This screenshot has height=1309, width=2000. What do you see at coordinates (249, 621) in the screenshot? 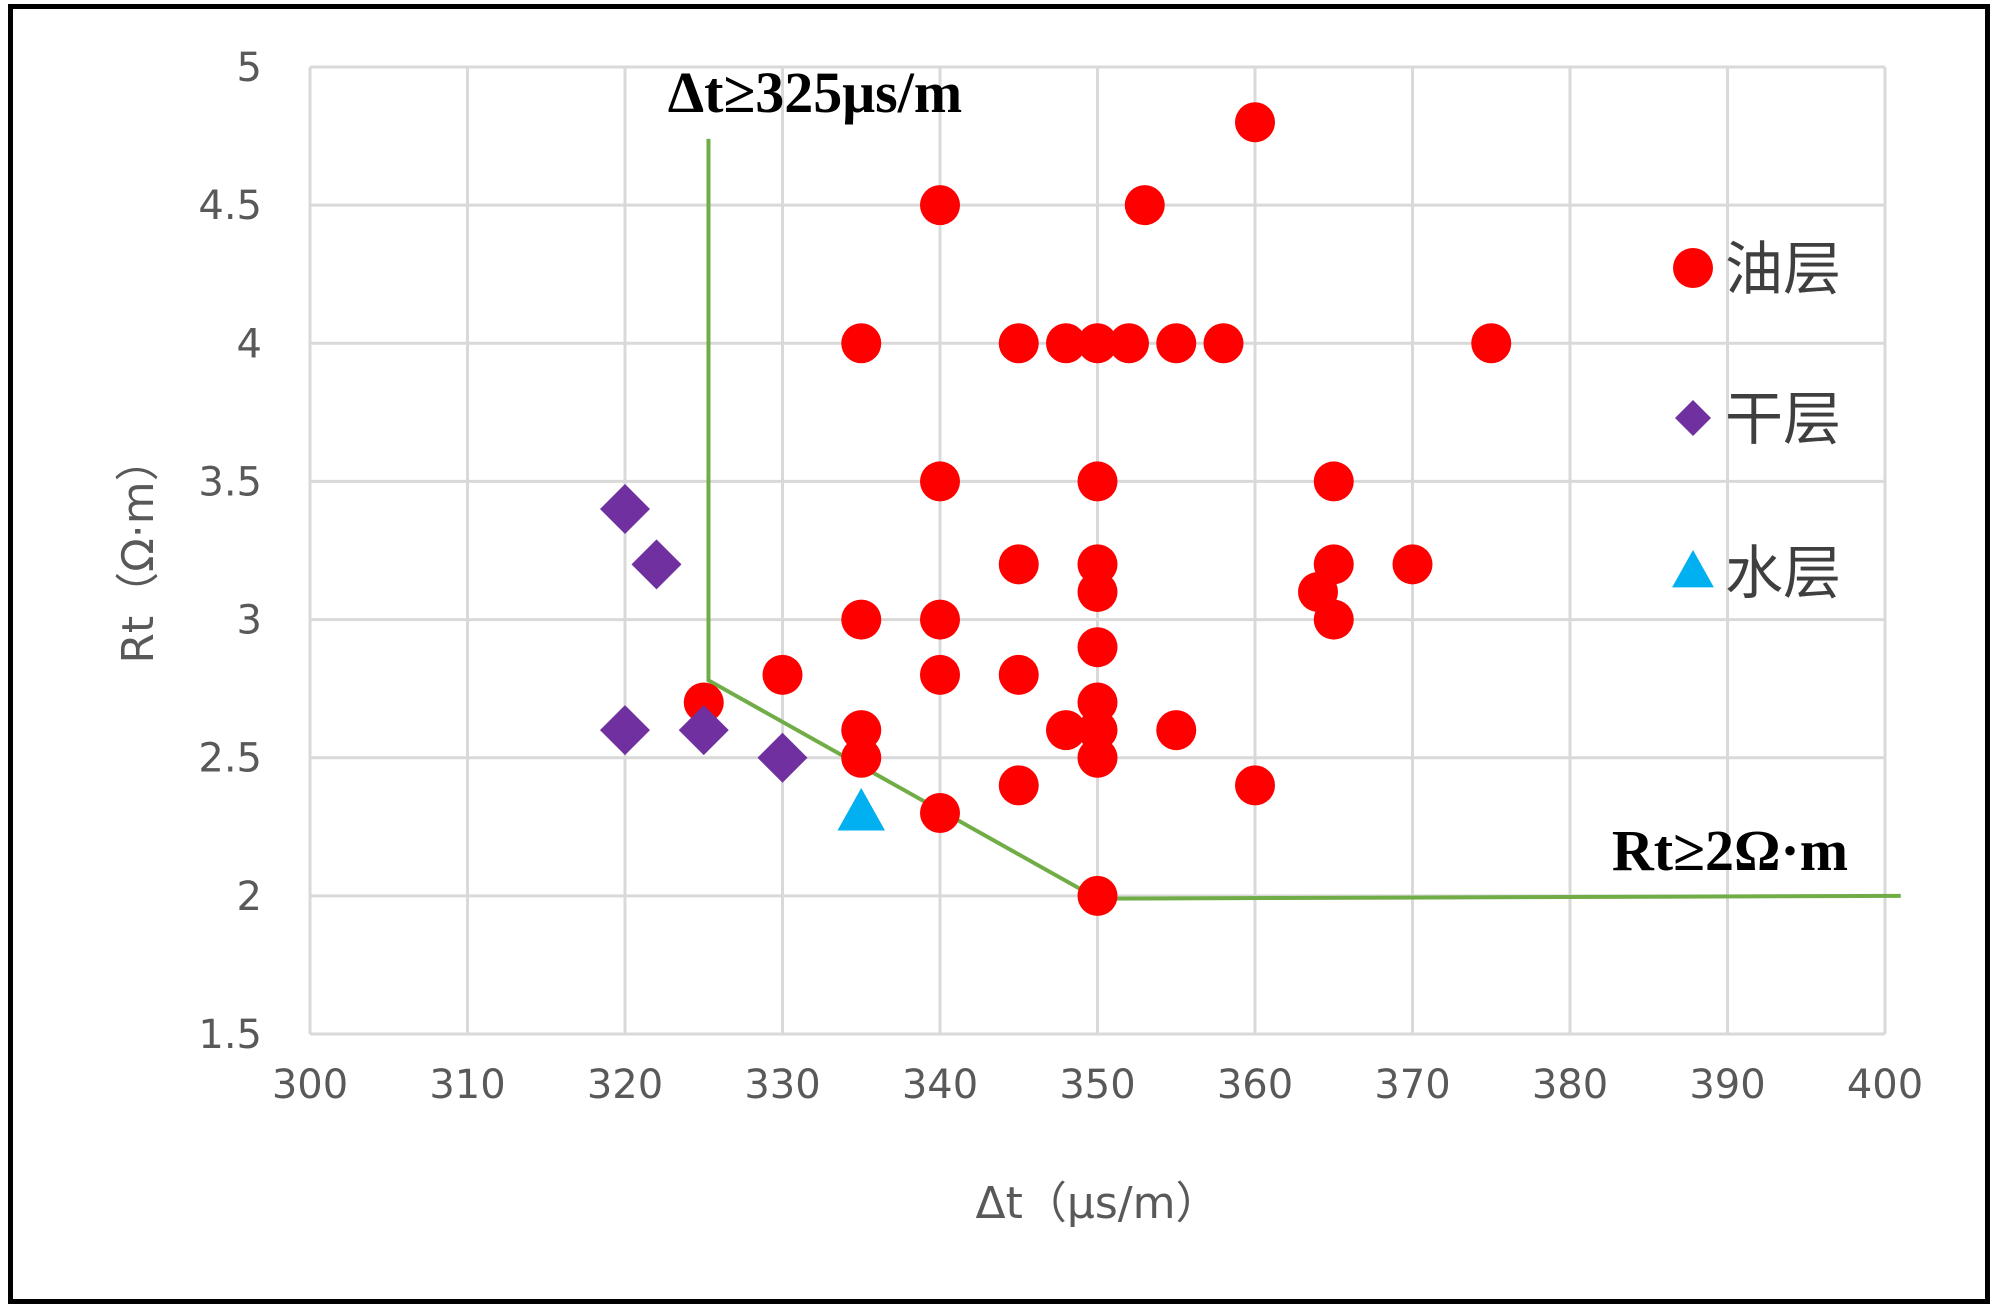
I see `y-tick-label: 3` at bounding box center [249, 621].